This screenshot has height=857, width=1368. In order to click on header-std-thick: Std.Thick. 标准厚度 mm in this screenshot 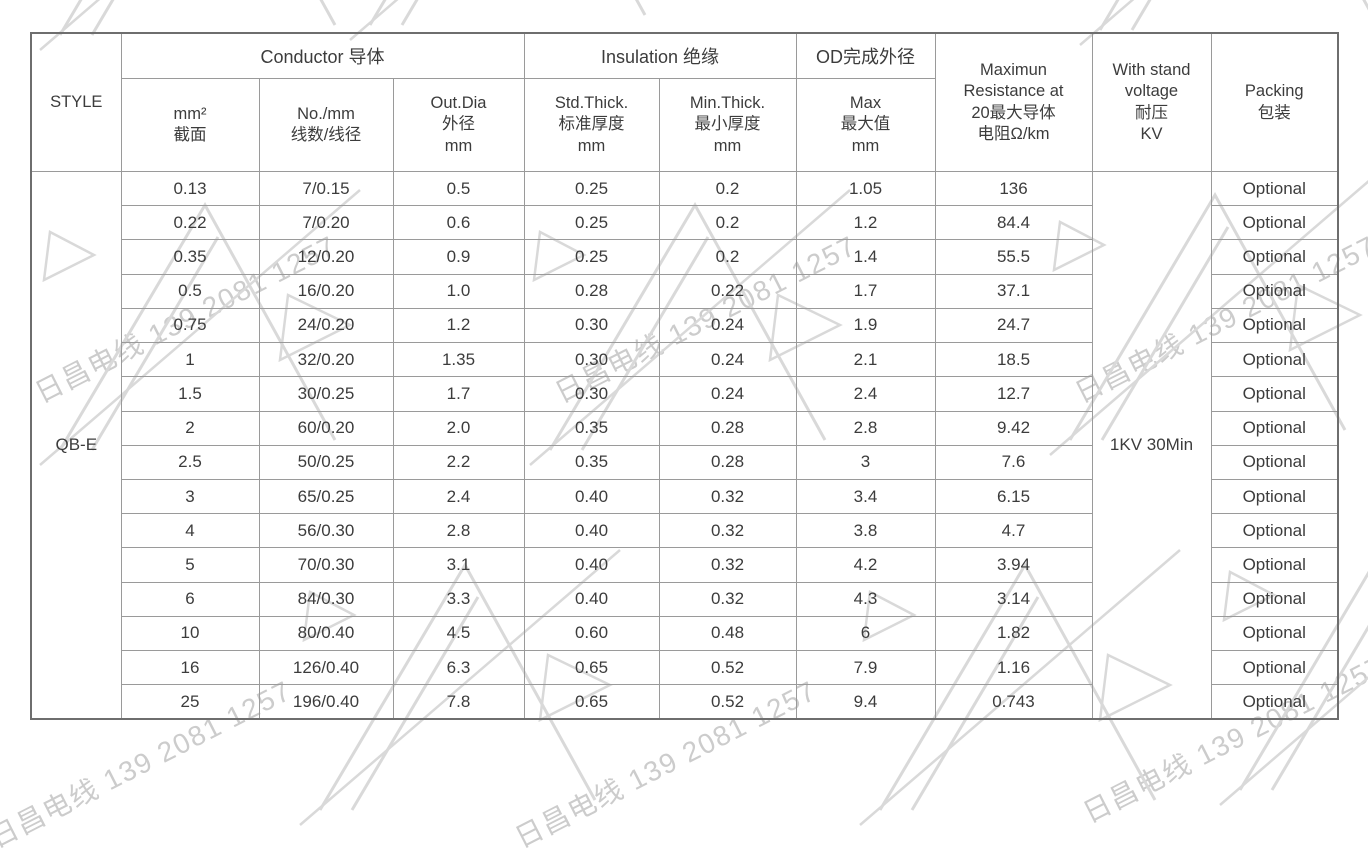, I will do `click(591, 125)`.